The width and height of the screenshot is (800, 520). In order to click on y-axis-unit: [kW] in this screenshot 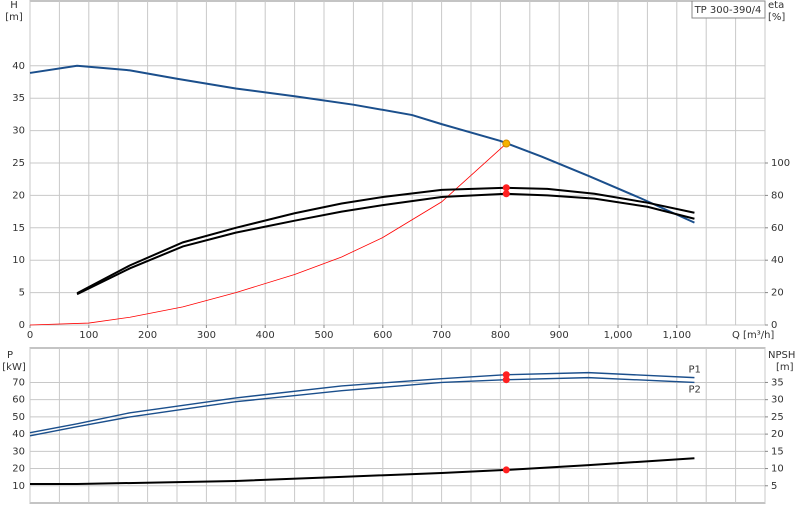, I will do `click(14, 367)`.